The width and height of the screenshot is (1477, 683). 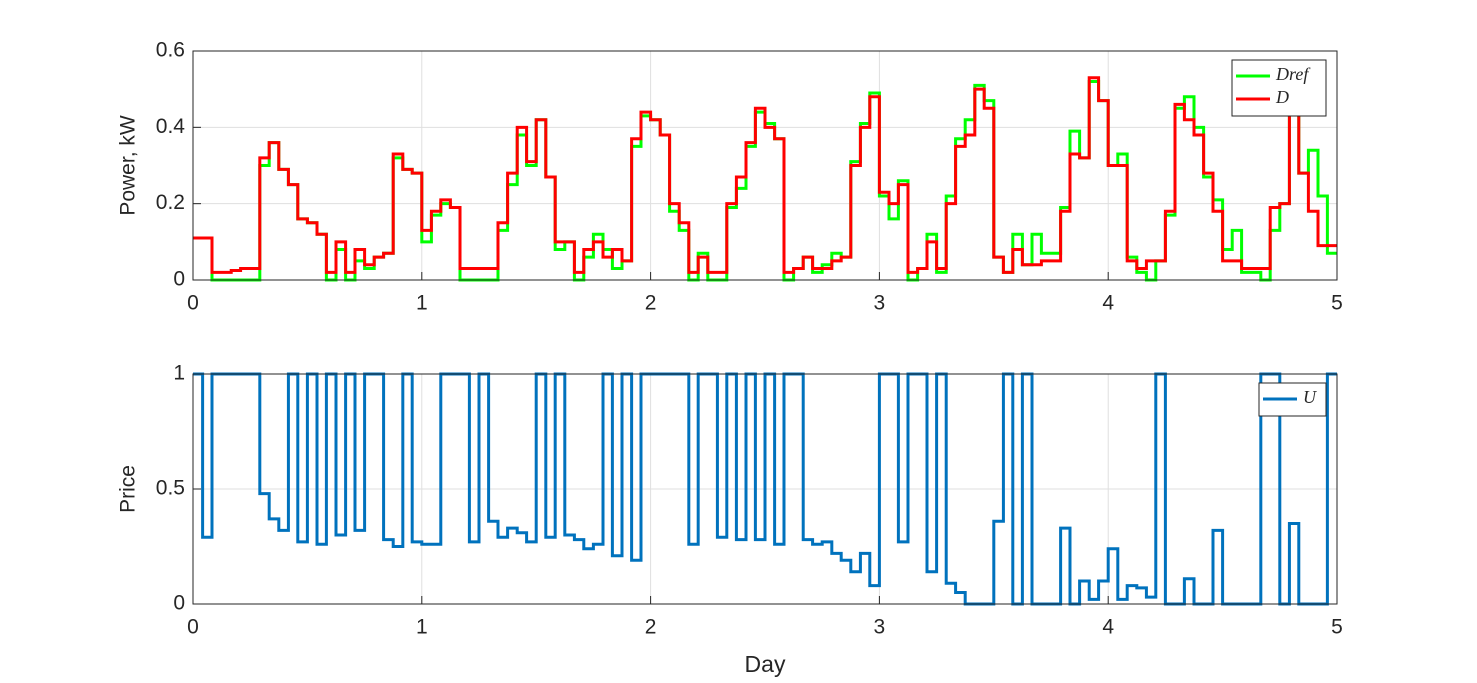 I want to click on legend-box, so click(x=1279, y=88).